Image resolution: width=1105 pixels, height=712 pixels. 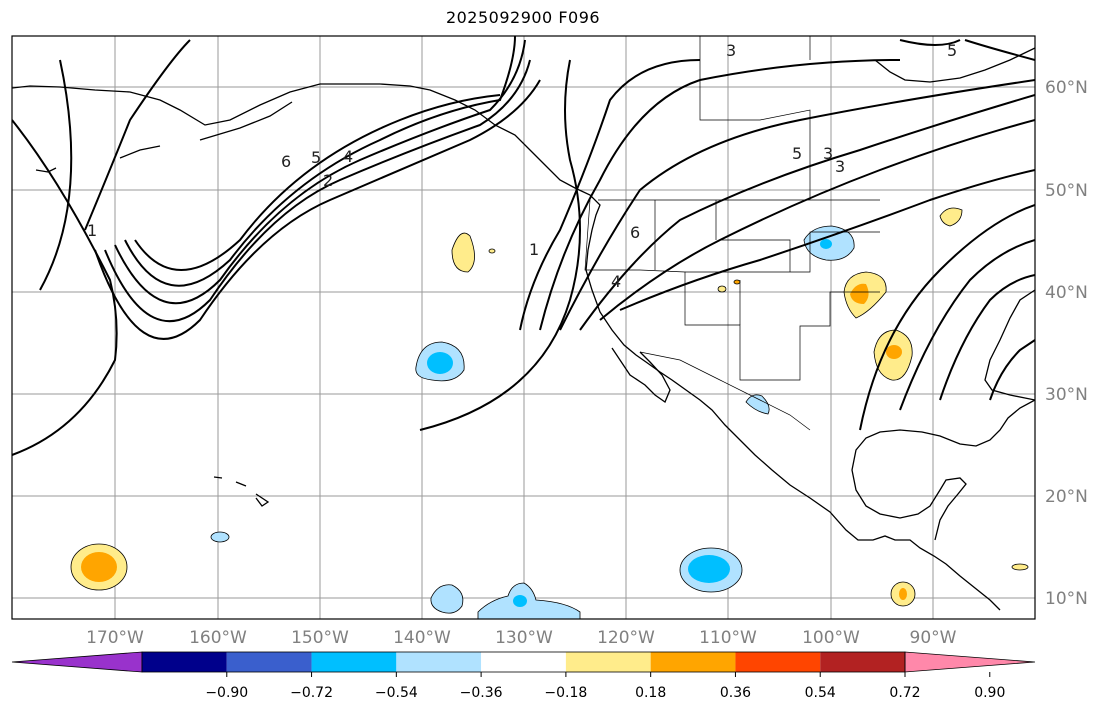 I want to click on colorbar-frame, so click(x=523, y=662).